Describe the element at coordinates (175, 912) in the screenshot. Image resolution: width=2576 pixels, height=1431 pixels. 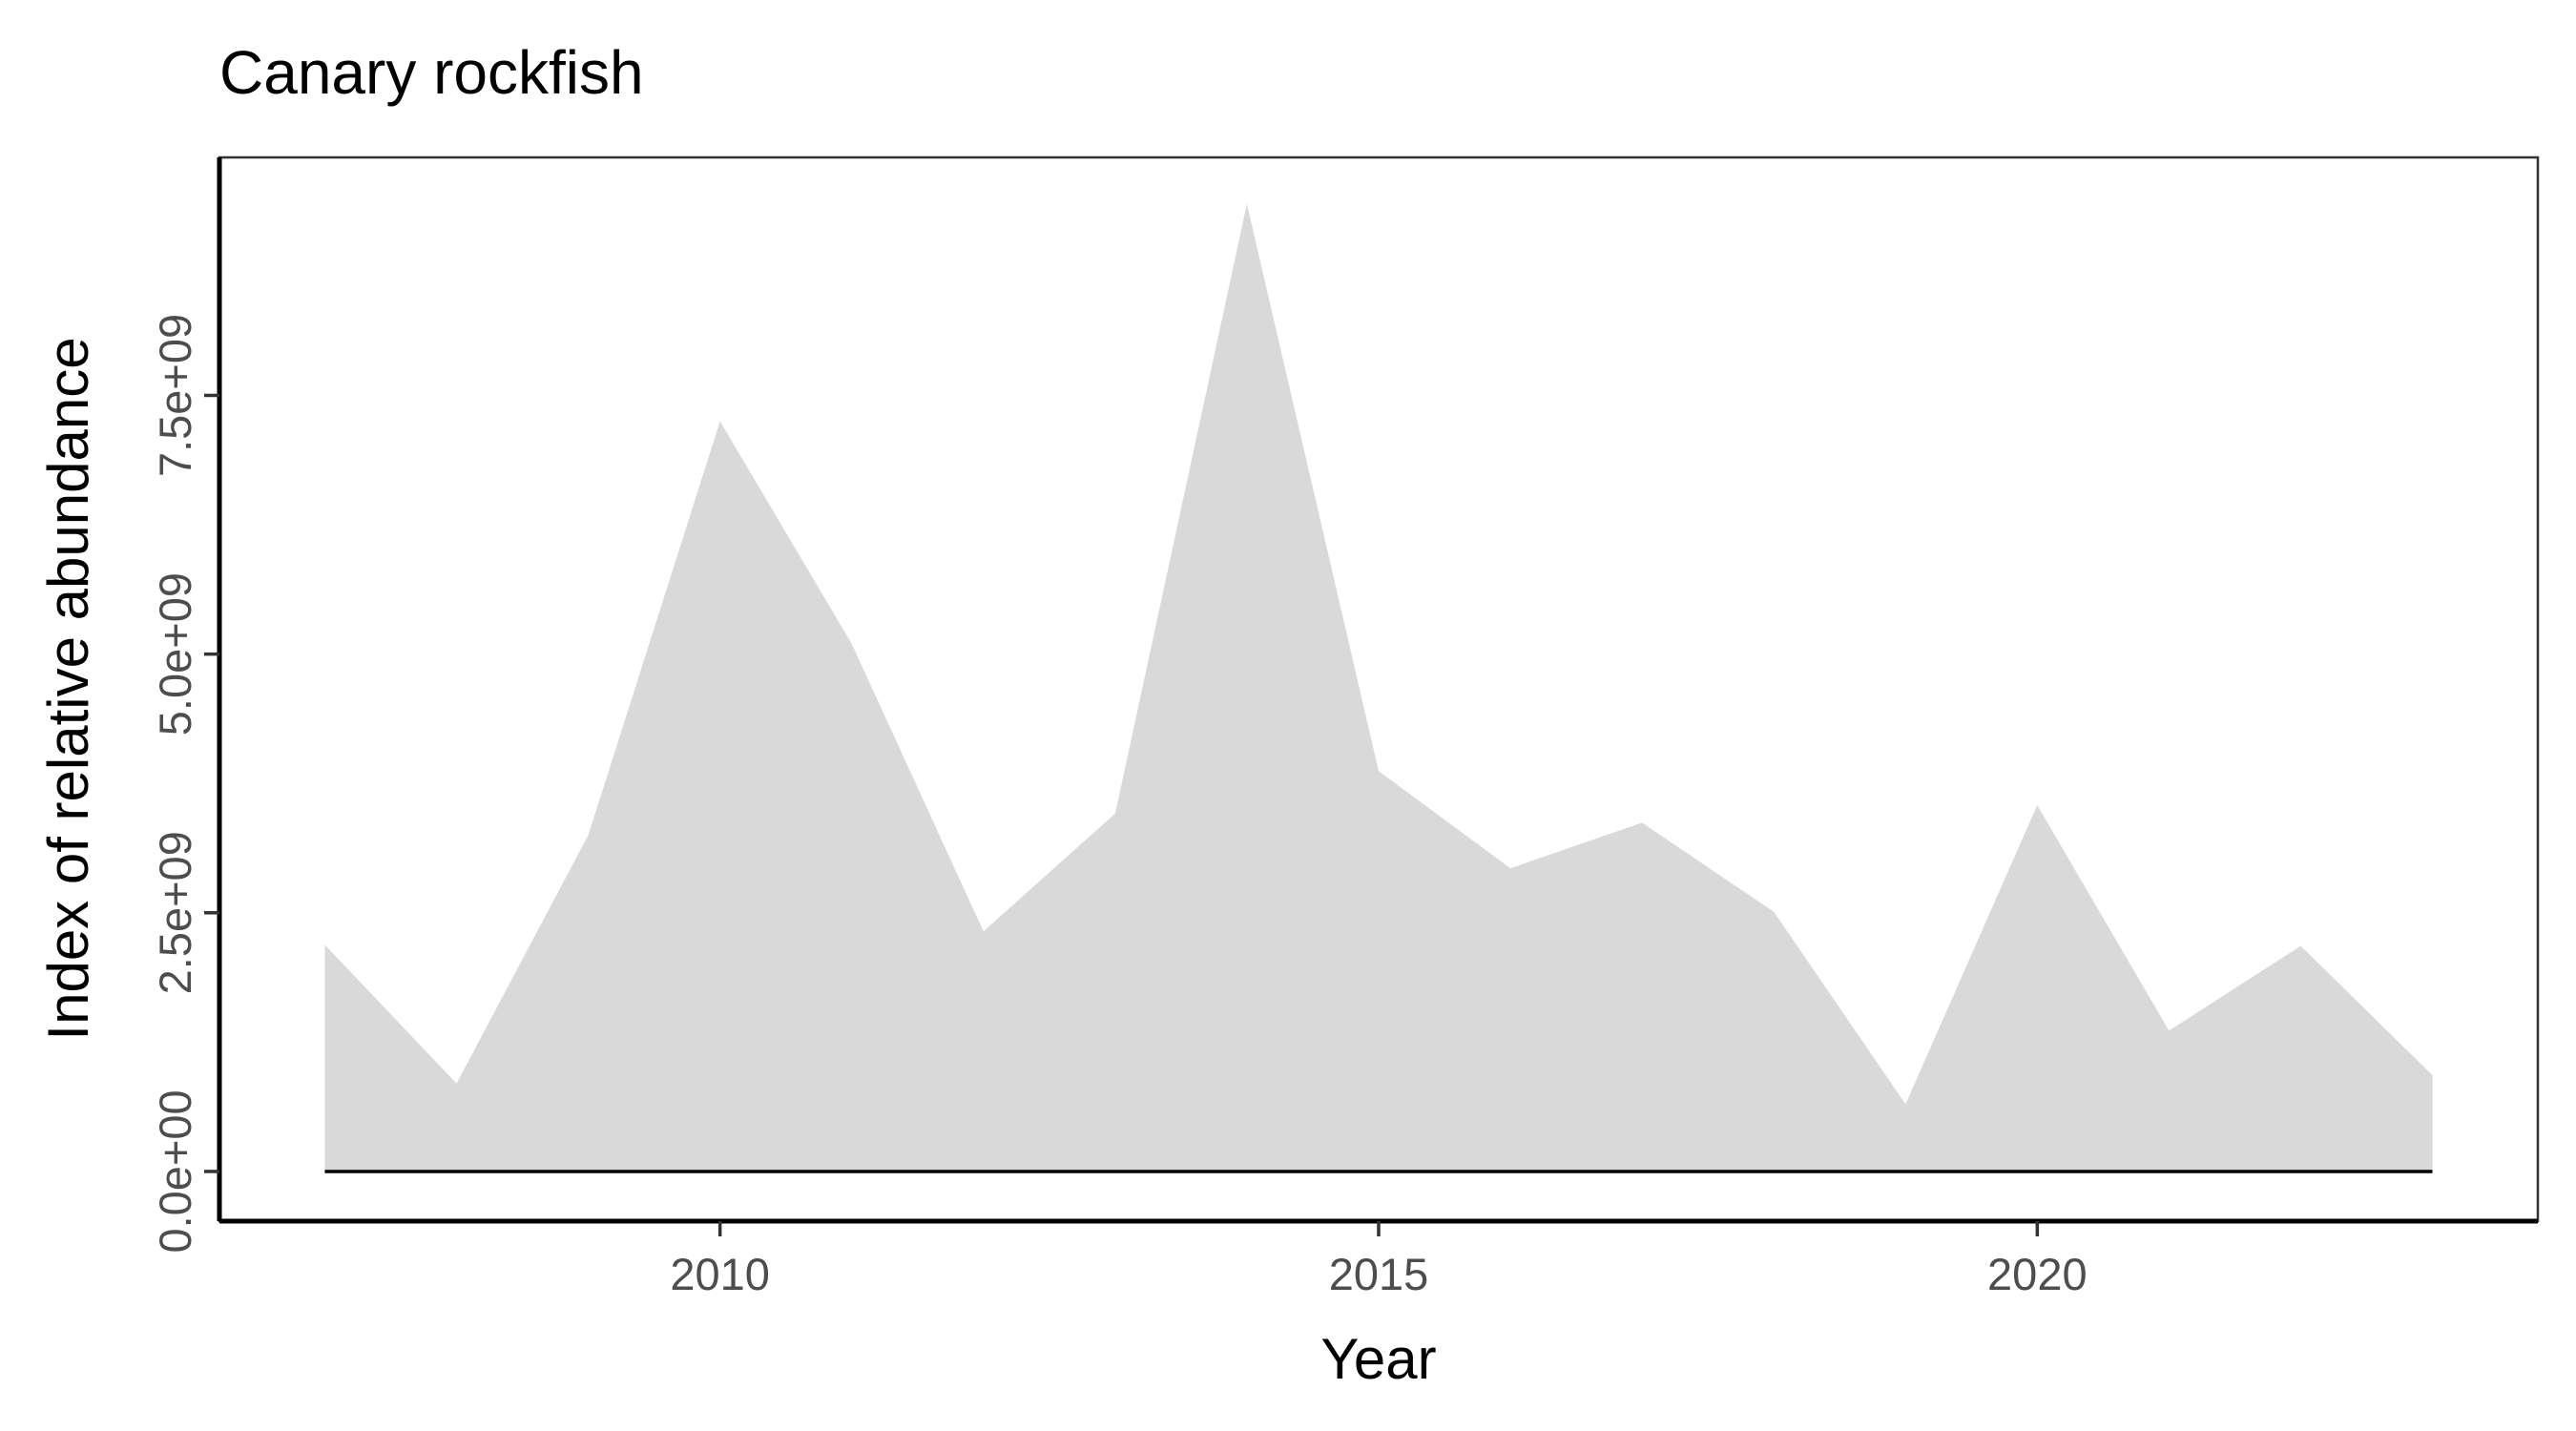
I see `y-tick-label: 2.5e+09` at that location.